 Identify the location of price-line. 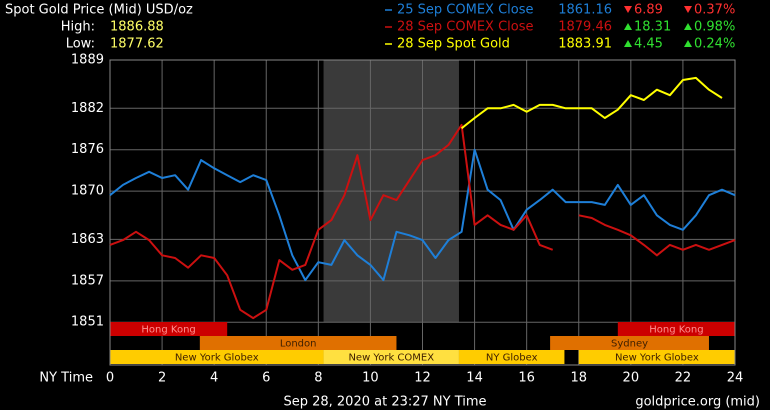
(591, 103).